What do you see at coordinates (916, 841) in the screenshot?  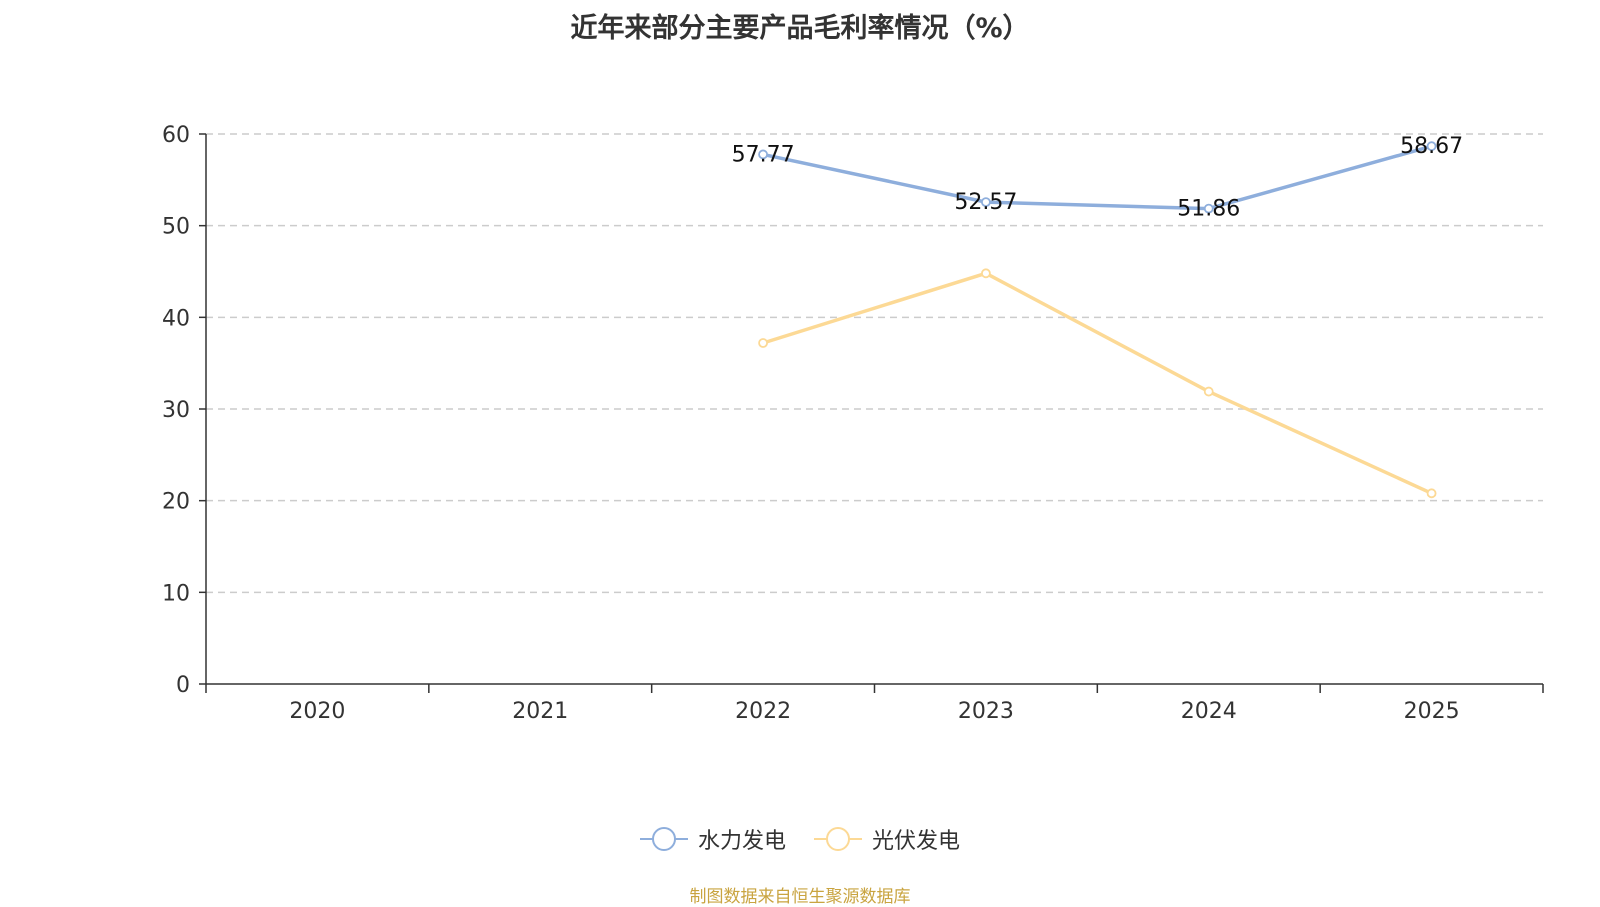 I see `legend-label-solar: 光伏发电` at bounding box center [916, 841].